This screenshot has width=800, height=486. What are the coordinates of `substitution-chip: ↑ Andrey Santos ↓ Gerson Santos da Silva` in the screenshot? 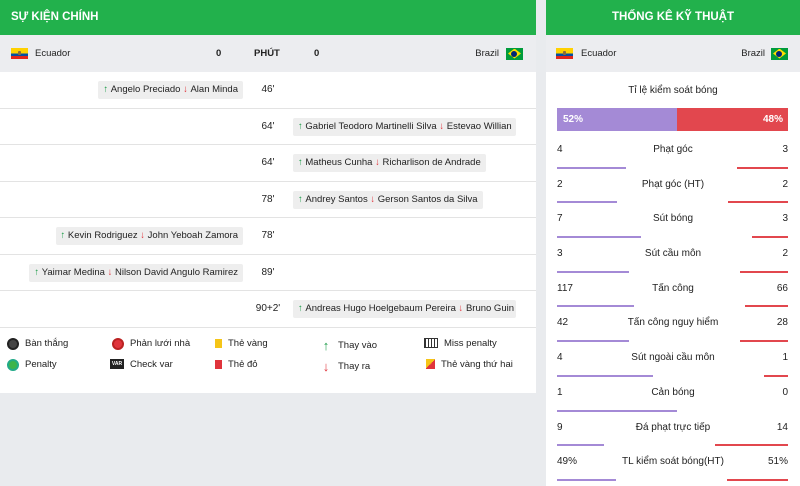 It's located at (388, 199).